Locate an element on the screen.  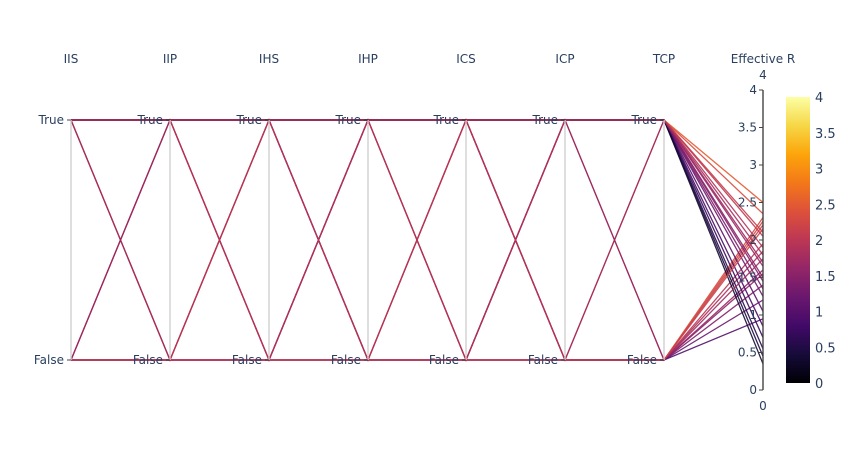
colorbar-tick-label: 4 is located at coordinates (819, 98).